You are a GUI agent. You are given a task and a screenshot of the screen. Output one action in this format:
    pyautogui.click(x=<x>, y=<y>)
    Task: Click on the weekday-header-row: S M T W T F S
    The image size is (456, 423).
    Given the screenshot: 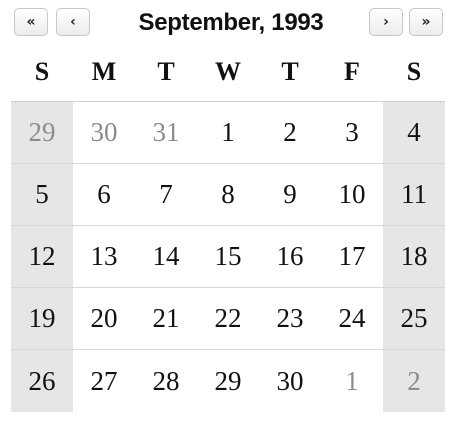 What is the action you would take?
    pyautogui.click(x=228, y=72)
    